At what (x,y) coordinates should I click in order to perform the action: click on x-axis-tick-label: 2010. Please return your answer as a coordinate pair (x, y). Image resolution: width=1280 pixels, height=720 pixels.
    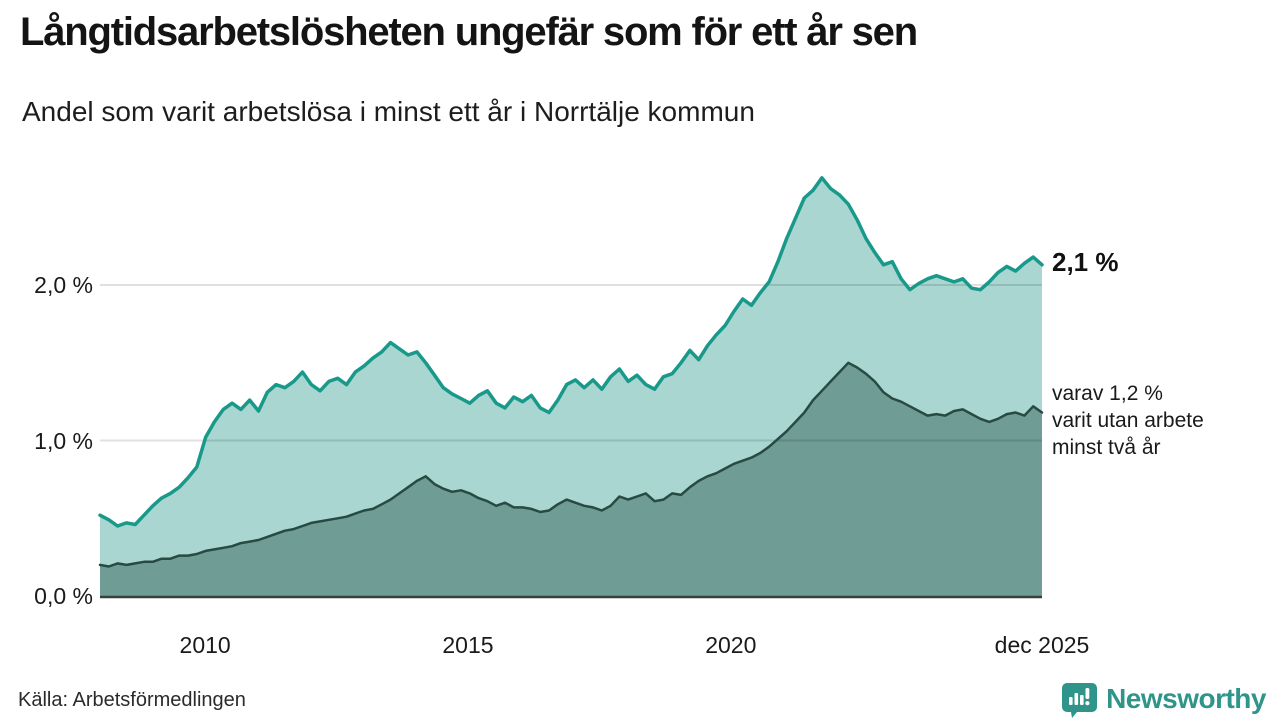
    Looking at the image, I should click on (205, 645).